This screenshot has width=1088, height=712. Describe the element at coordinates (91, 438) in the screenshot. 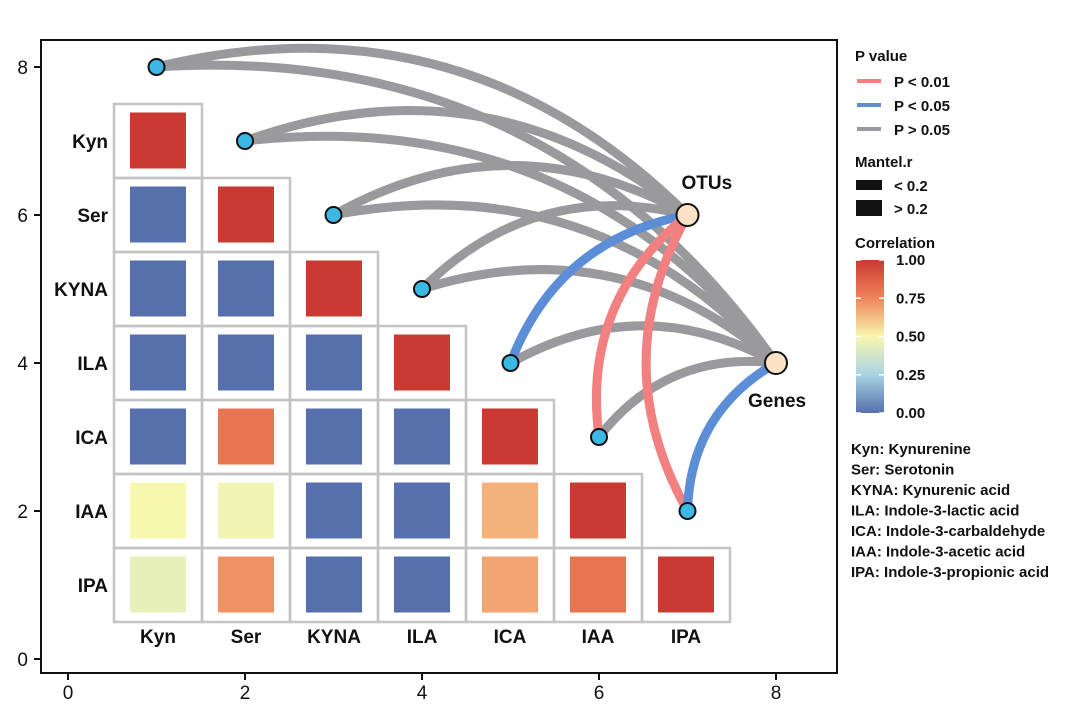

I see `row-label: ICA` at that location.